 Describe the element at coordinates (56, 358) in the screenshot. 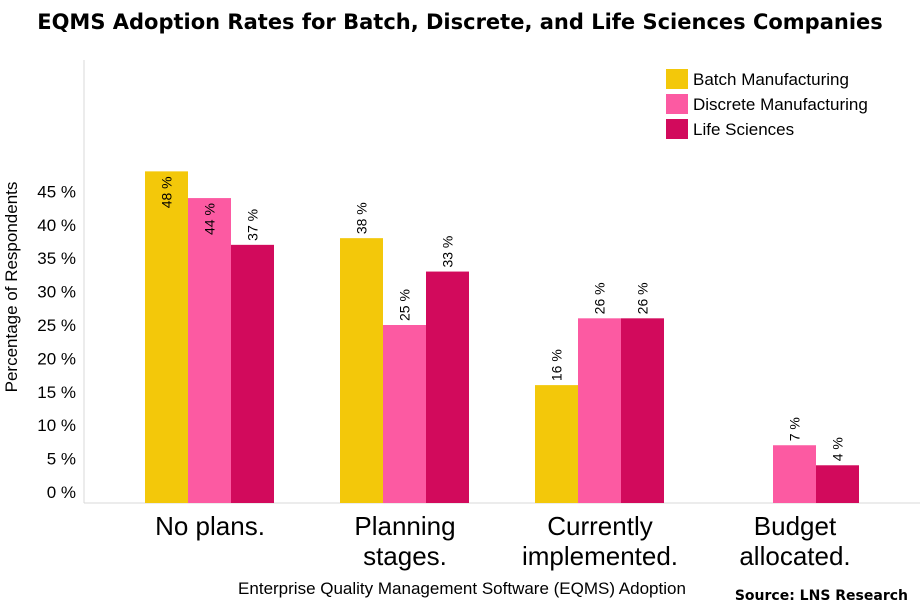

I see `y-tick-label: 20 %` at that location.